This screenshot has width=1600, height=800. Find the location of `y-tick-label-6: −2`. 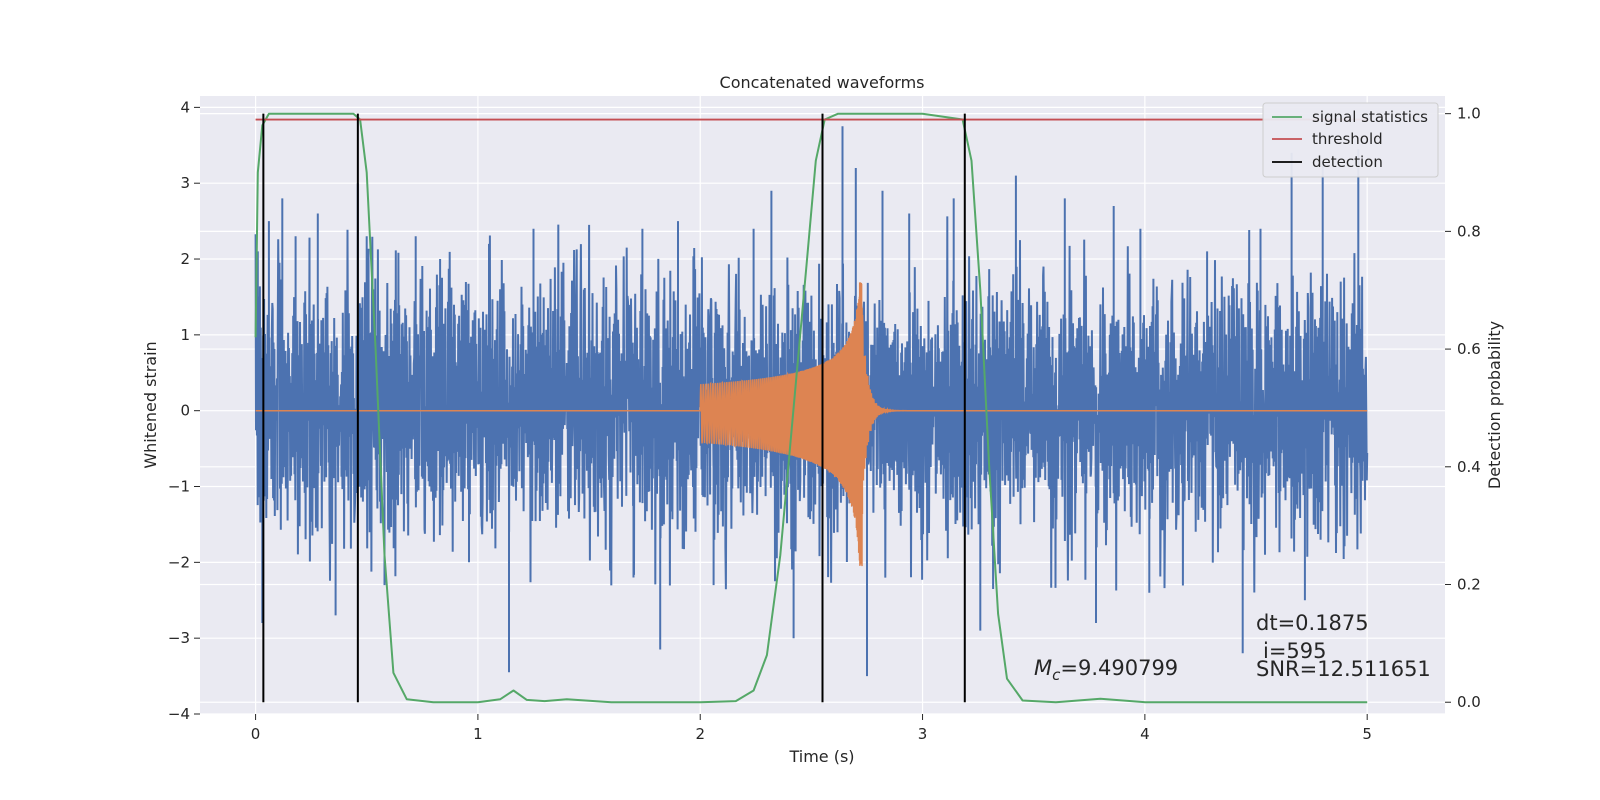

y-tick-label-6: −2 is located at coordinates (179, 562).